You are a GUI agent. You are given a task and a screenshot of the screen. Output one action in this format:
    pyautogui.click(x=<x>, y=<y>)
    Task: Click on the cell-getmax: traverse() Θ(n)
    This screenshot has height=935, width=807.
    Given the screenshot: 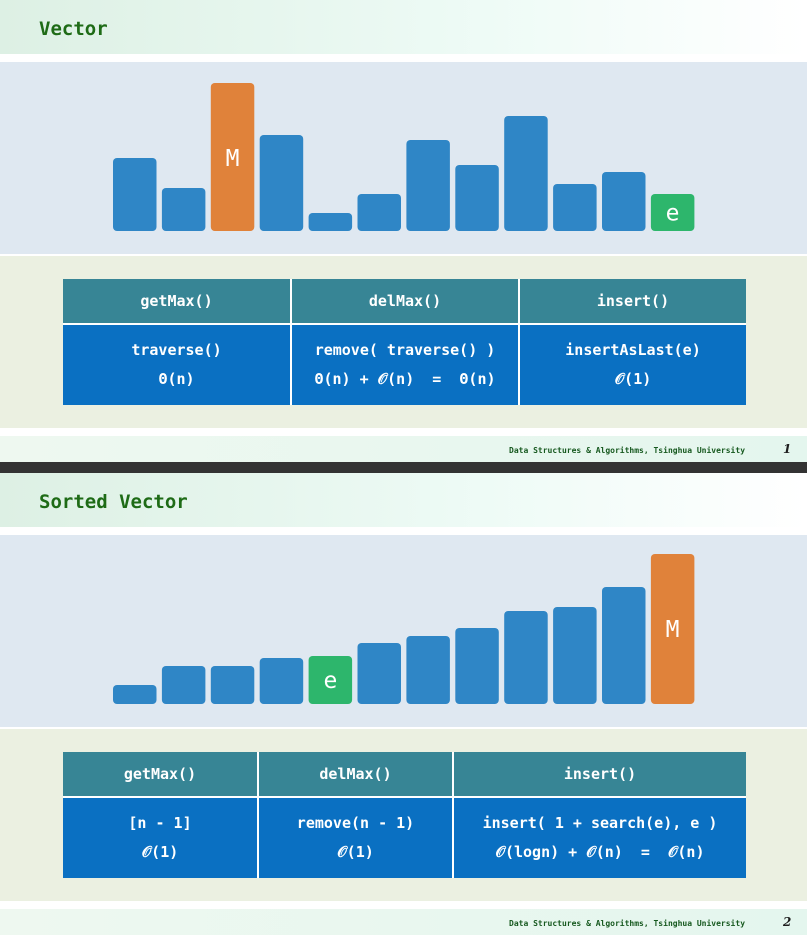 What is the action you would take?
    pyautogui.click(x=177, y=364)
    